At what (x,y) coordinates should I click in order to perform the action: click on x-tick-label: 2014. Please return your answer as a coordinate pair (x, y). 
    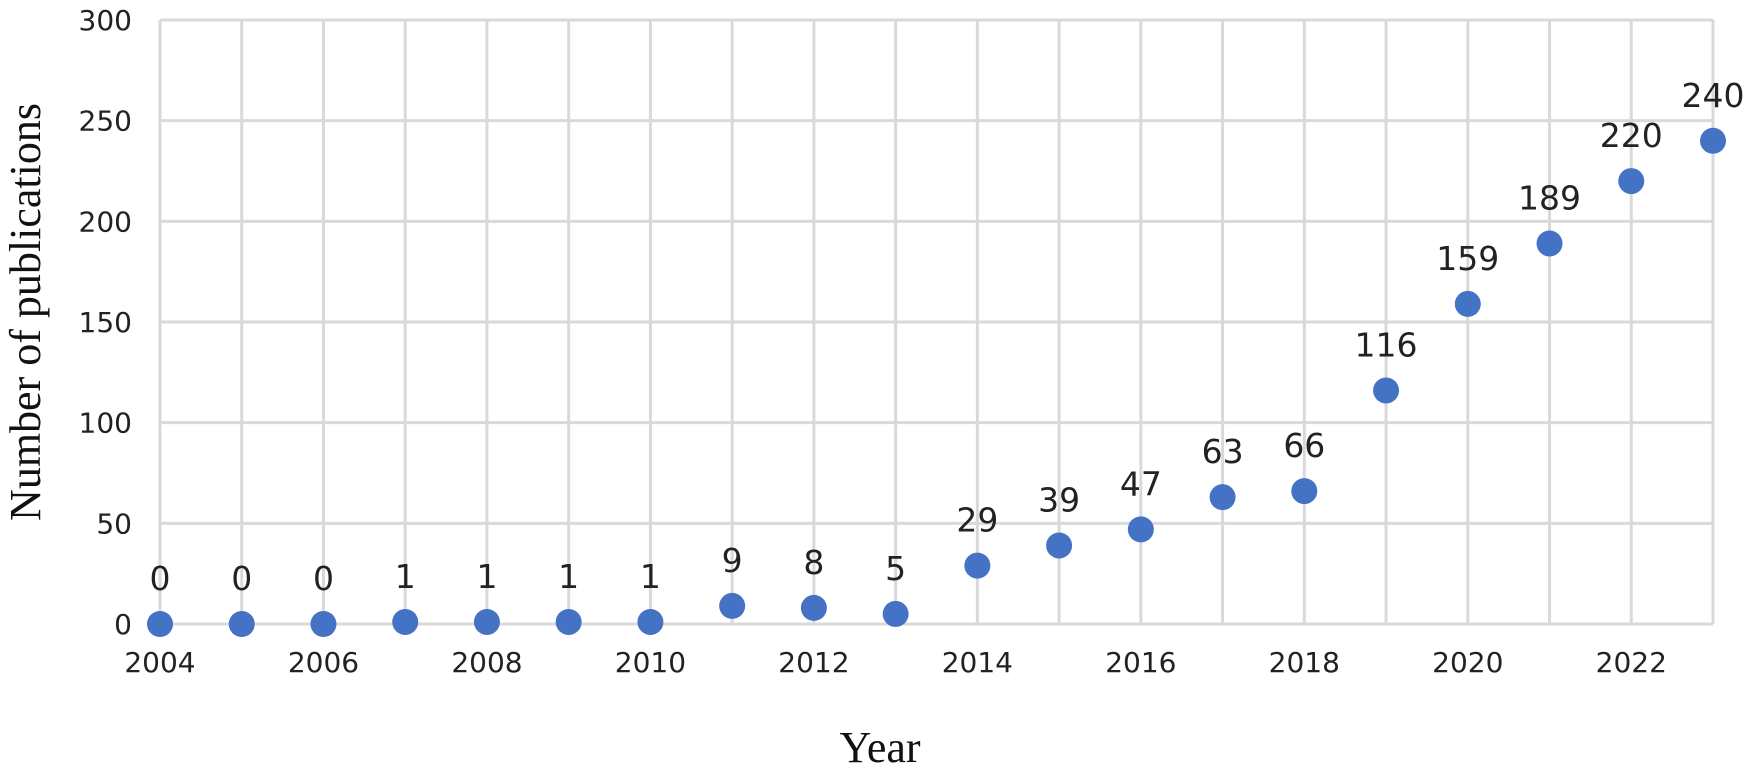
    Looking at the image, I should click on (977, 662).